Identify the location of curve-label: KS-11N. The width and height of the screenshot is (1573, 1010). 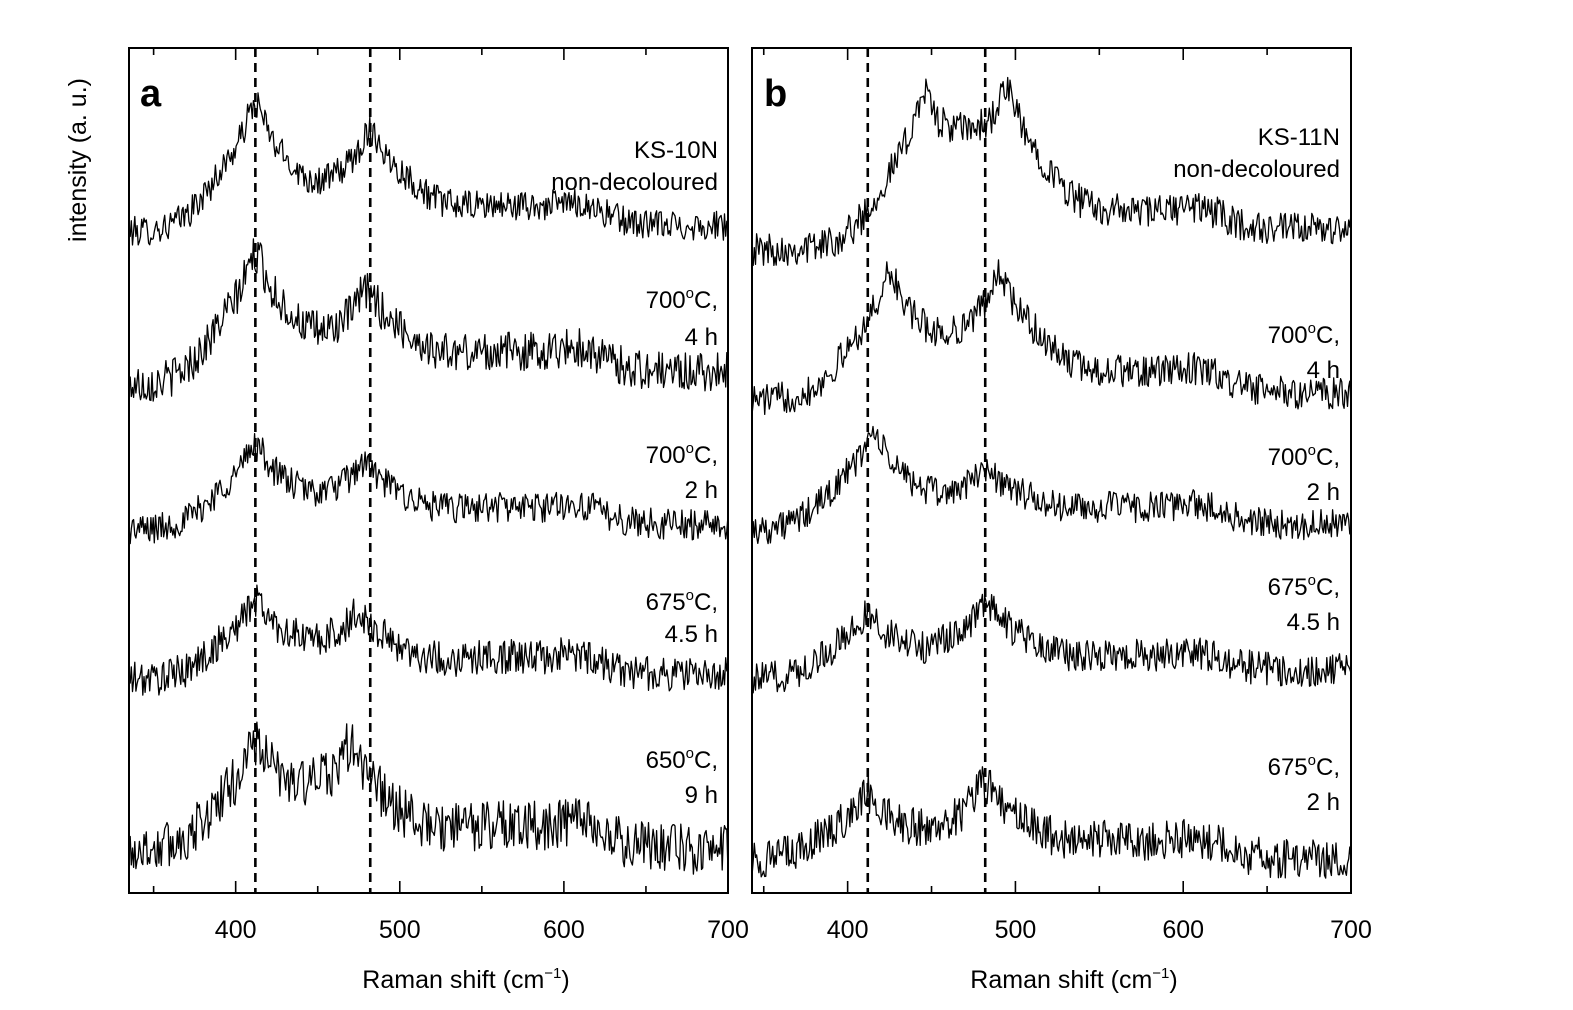
(1299, 137).